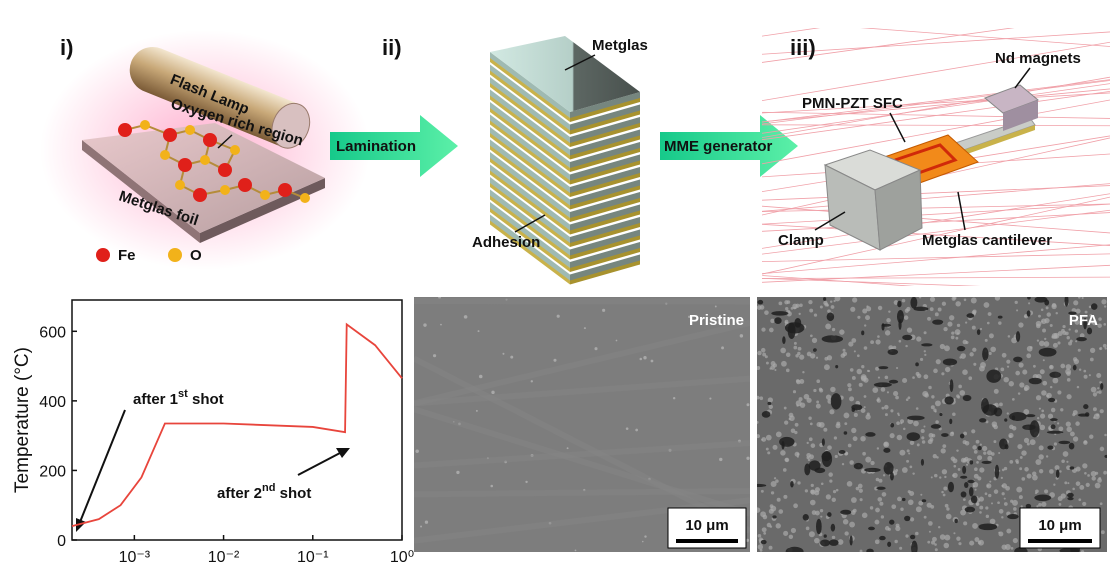 Image resolution: width=1110 pixels, height=577 pixels. What do you see at coordinates (620, 45) in the screenshot?
I see `metglas-label: Metglas` at bounding box center [620, 45].